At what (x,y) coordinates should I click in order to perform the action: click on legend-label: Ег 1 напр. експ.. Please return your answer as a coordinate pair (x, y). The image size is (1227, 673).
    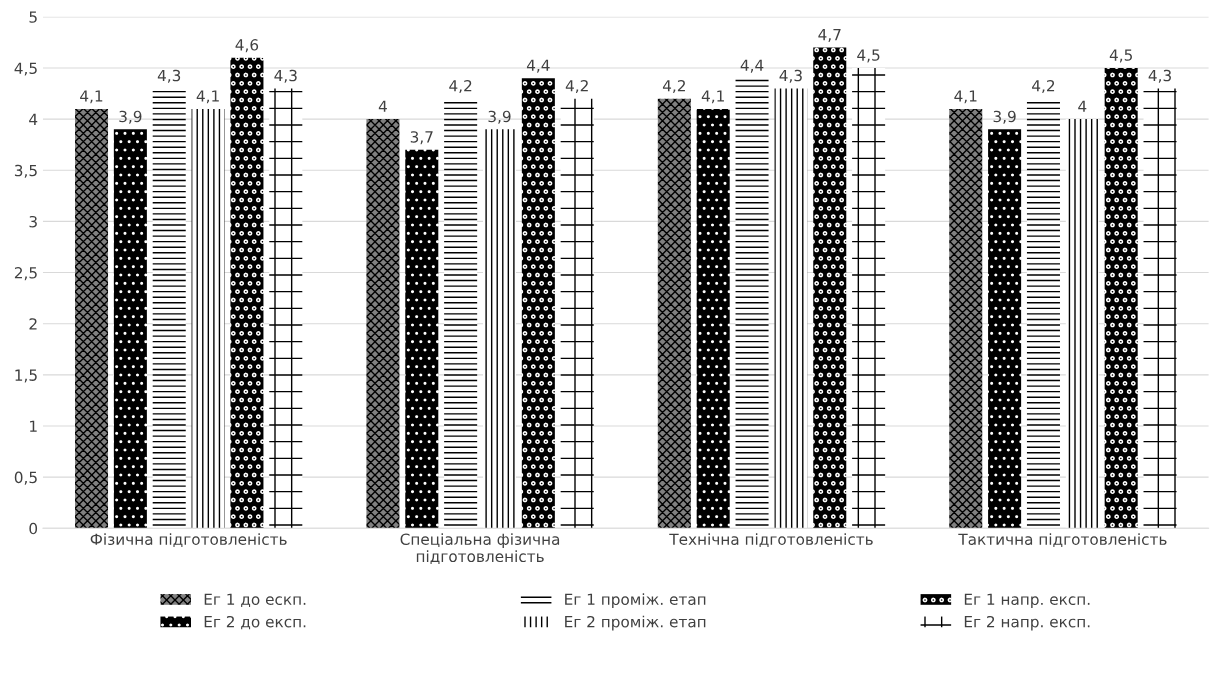
    Looking at the image, I should click on (1027, 600).